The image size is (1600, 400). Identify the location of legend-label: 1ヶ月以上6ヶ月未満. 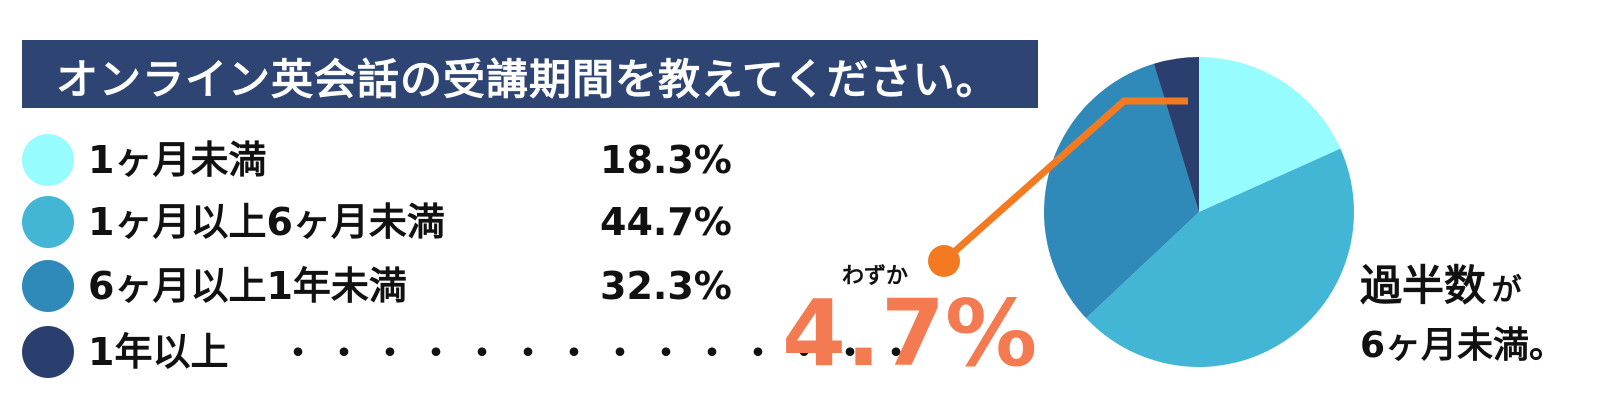
(266, 222).